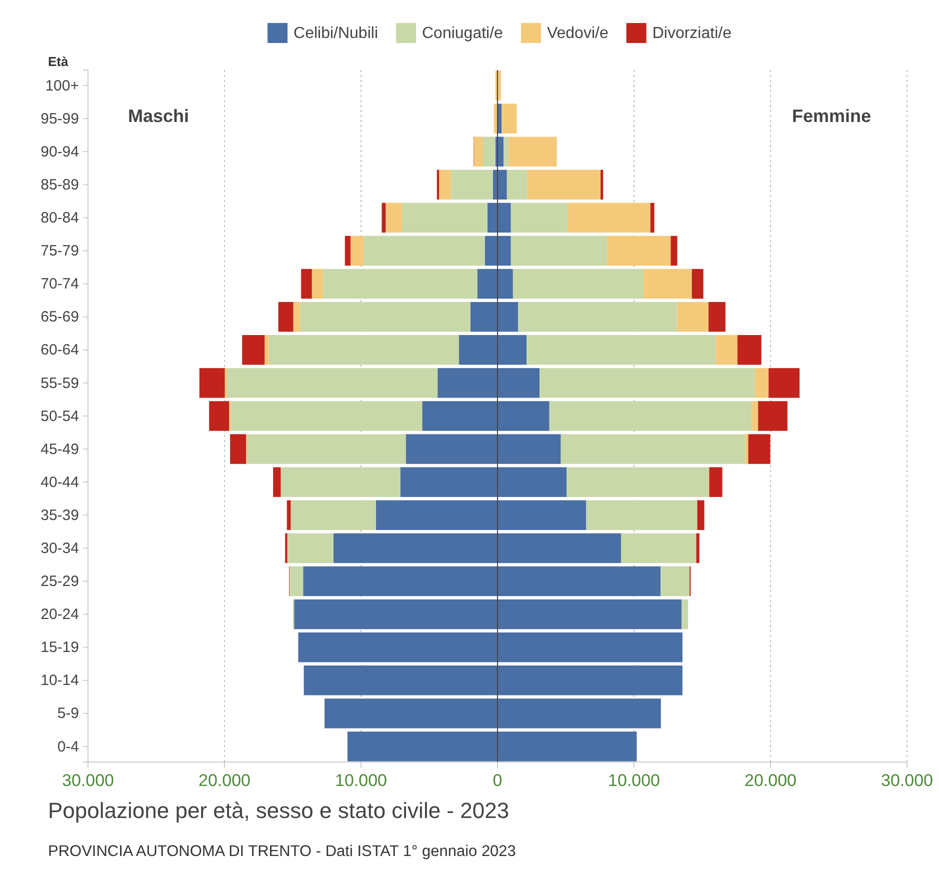  I want to click on y-tick-label: 60-64, so click(59, 350).